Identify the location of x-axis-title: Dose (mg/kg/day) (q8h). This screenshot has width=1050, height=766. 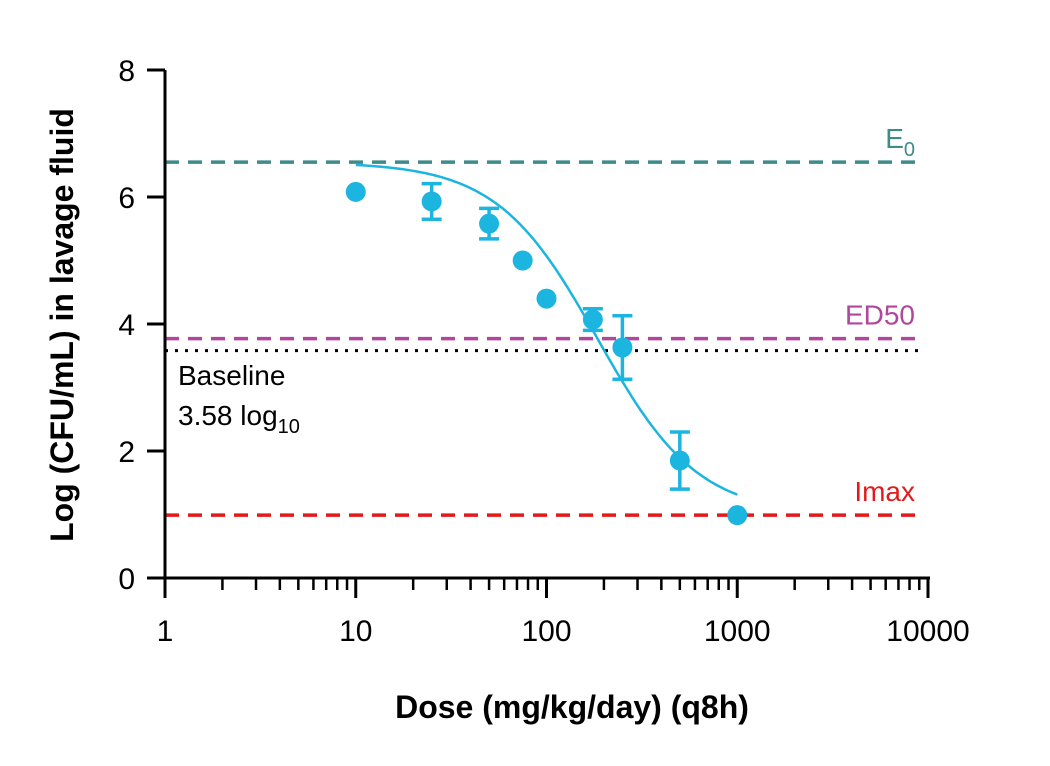
(572, 707).